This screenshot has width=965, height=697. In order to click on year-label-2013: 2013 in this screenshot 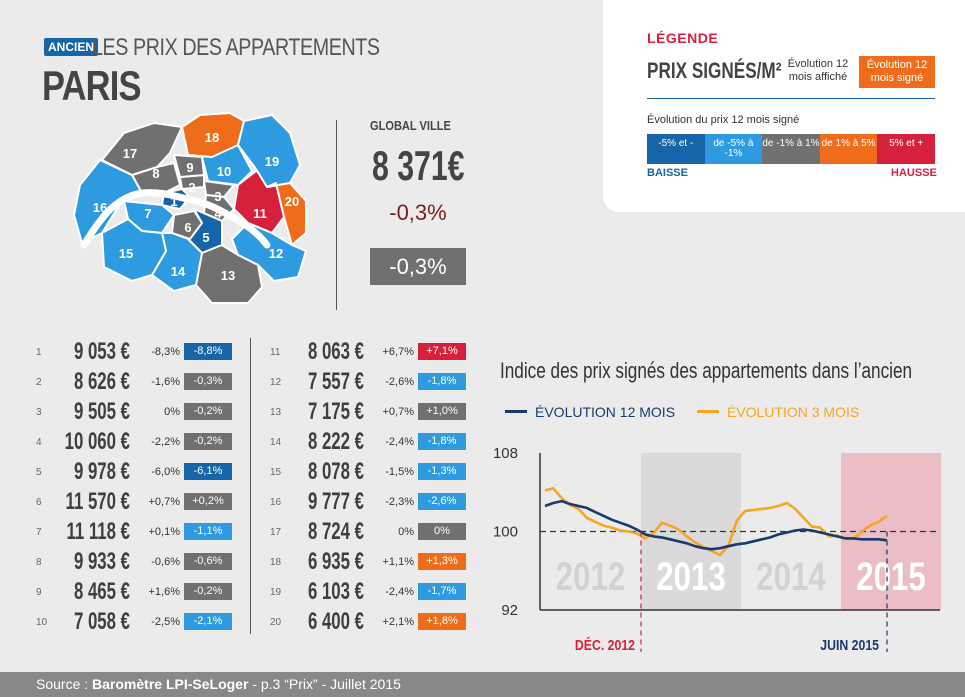, I will do `click(690, 576)`.